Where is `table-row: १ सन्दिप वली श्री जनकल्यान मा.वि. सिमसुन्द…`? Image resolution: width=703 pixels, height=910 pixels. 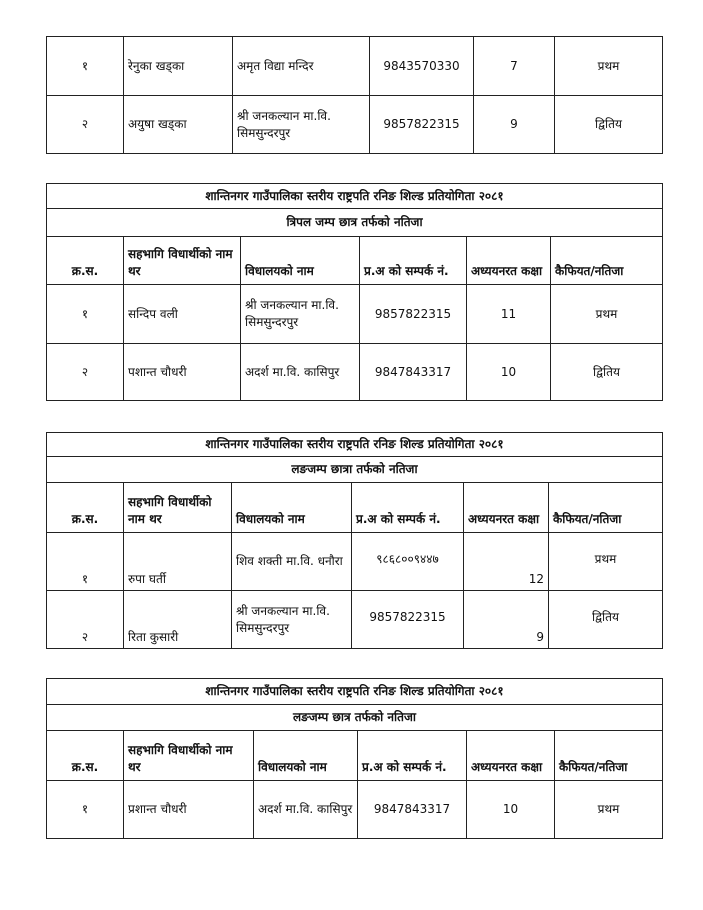 table-row: १ सन्दिप वली श्री जनकल्यान मा.वि. सिमसुन्द… is located at coordinates (354, 314).